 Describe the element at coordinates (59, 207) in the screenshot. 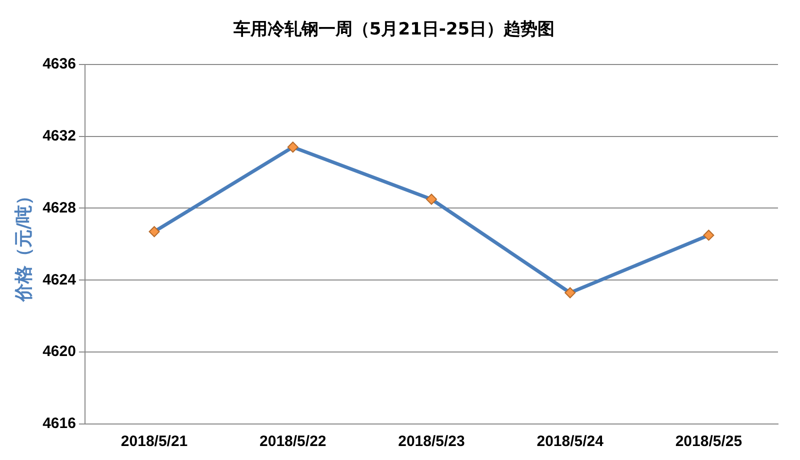

I see `y-tick-label: 4628` at that location.